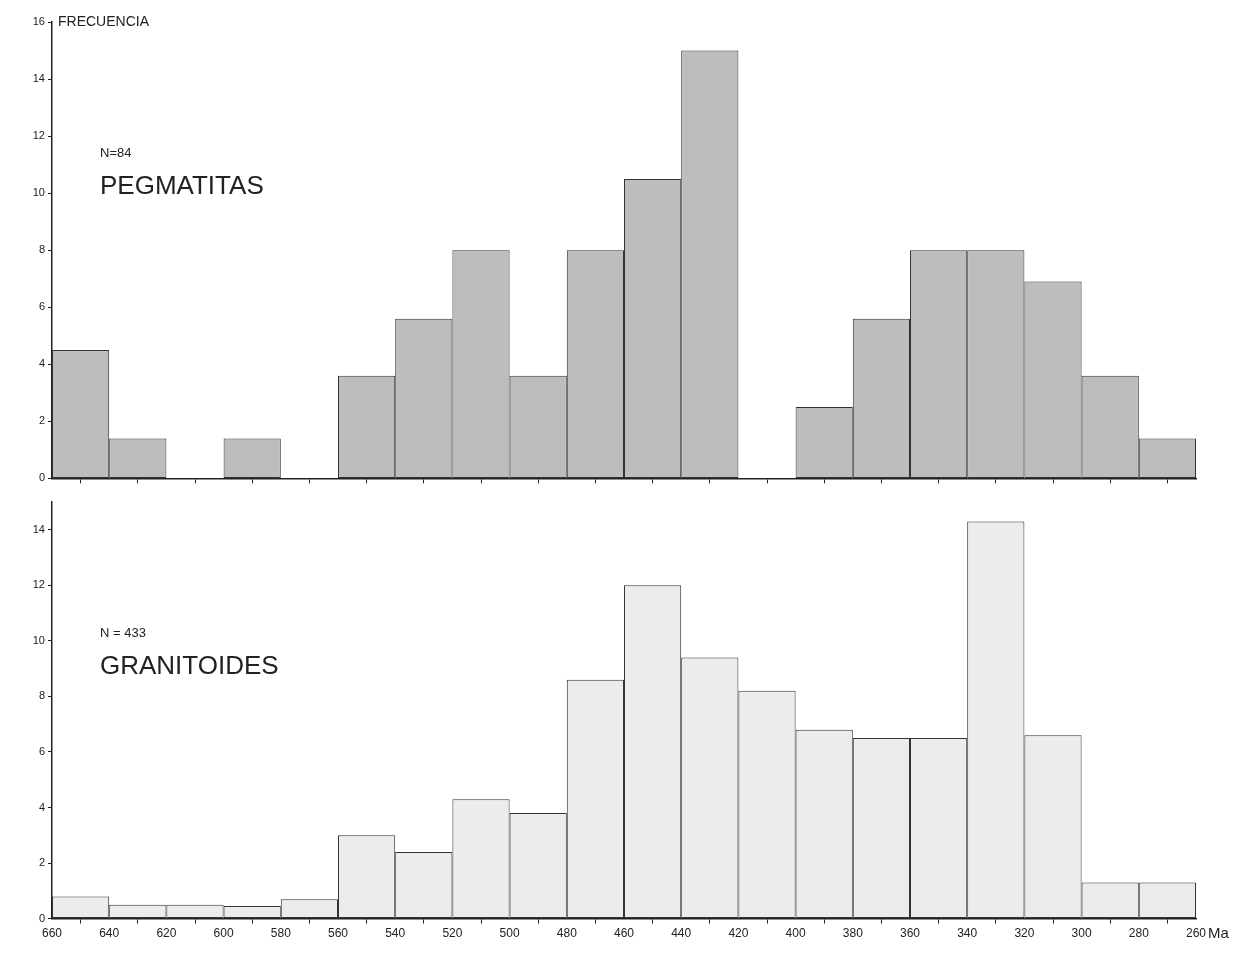 This screenshot has height=962, width=1246. What do you see at coordinates (116, 152) in the screenshot?
I see `annotation: N=84` at bounding box center [116, 152].